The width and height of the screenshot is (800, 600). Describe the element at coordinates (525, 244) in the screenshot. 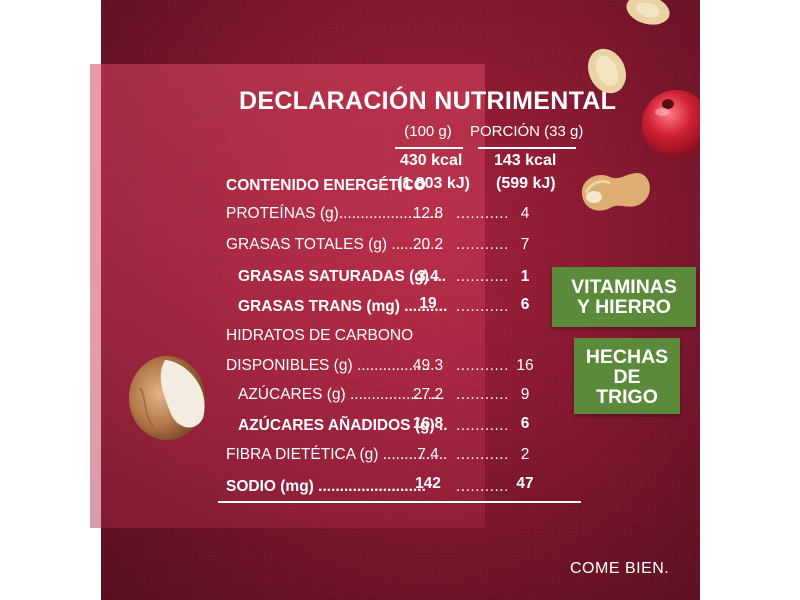

I see `row-value-portion: 7` at that location.